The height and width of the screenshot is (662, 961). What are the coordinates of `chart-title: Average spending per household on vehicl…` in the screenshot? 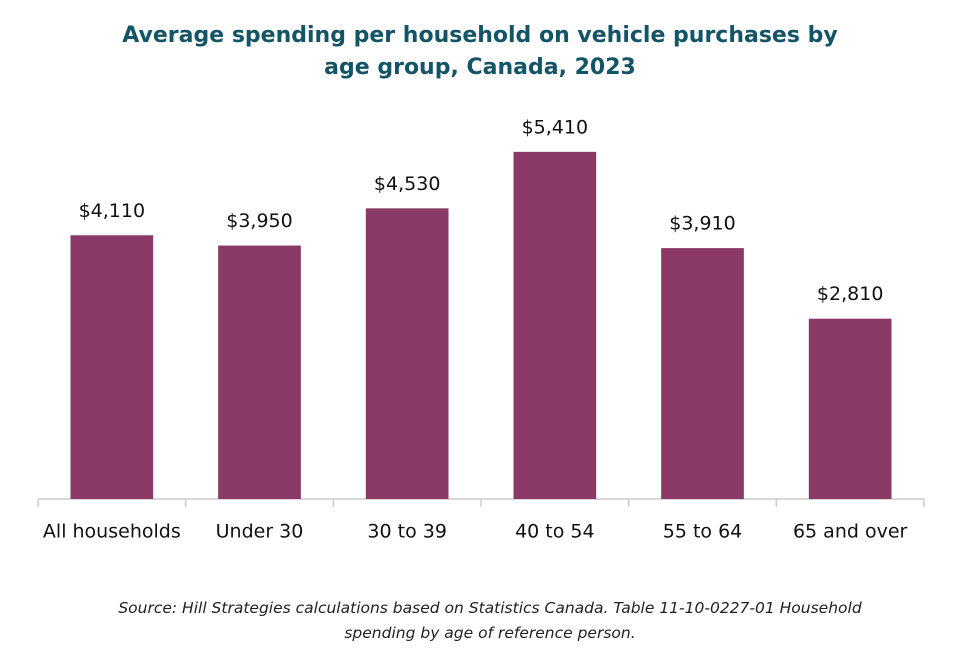 It's located at (480, 51).